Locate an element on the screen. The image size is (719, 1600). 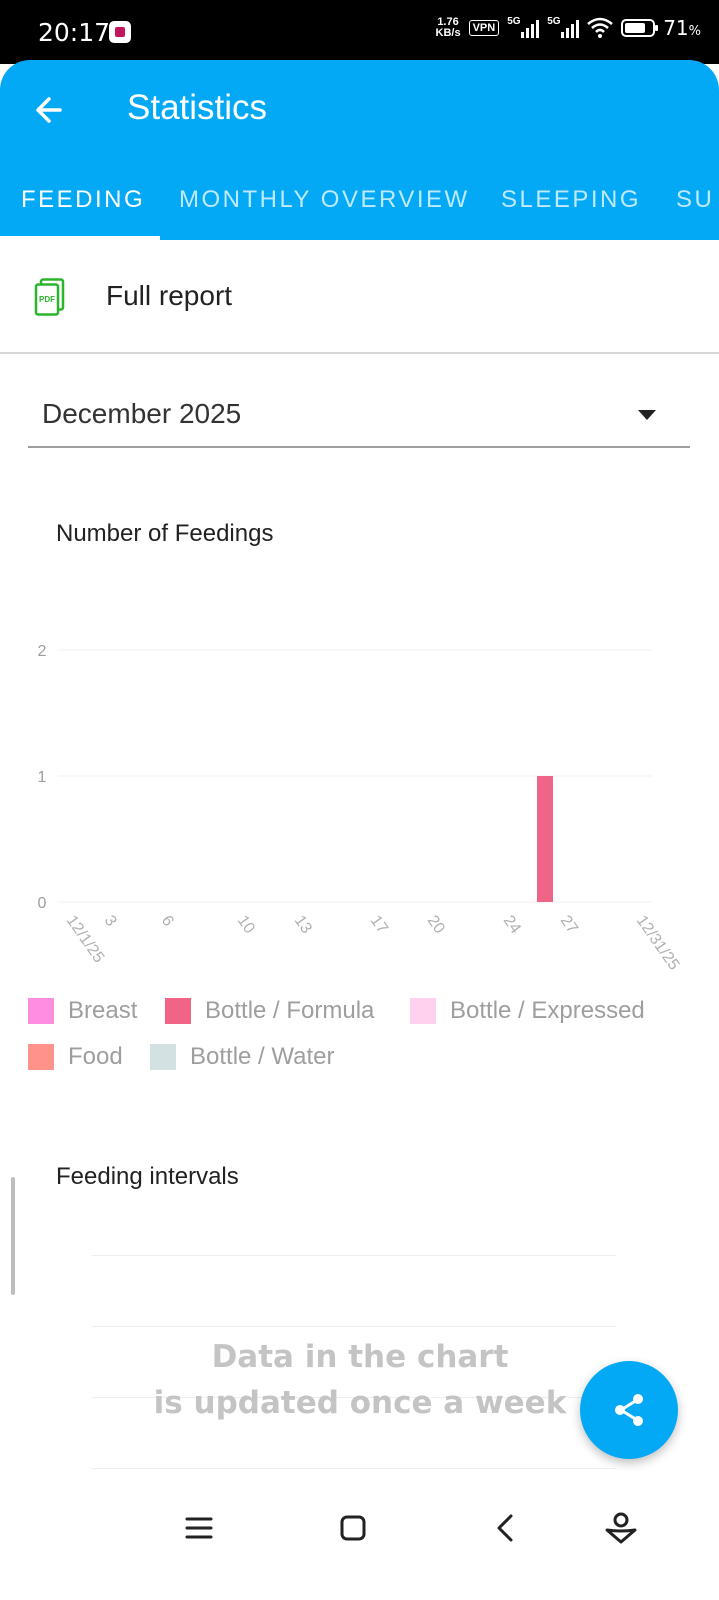
battery-icon is located at coordinates (640, 28).